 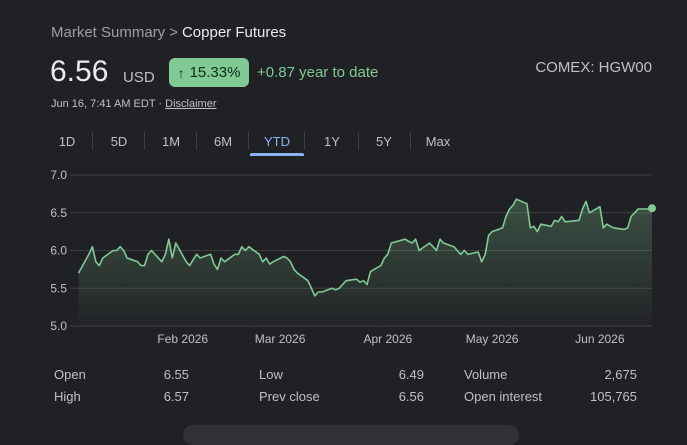 I want to click on x-tick-label: Jun 2026, so click(x=600, y=339).